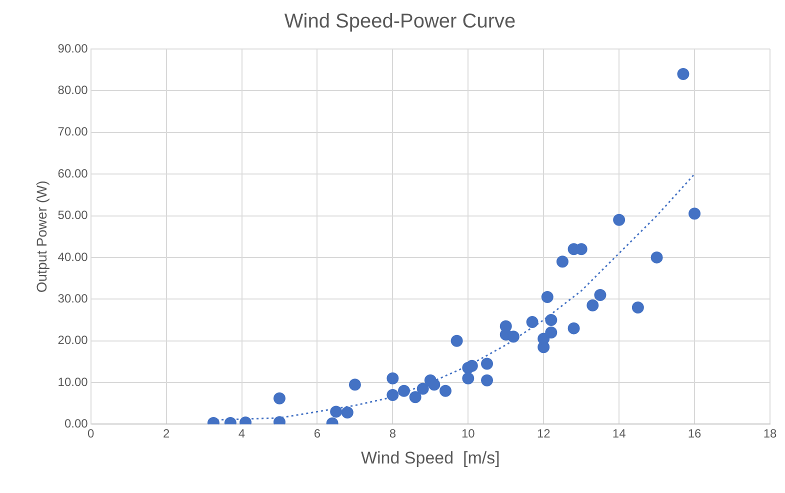  Describe the element at coordinates (73, 90) in the screenshot. I see `y-tick-label: 80.00` at that location.